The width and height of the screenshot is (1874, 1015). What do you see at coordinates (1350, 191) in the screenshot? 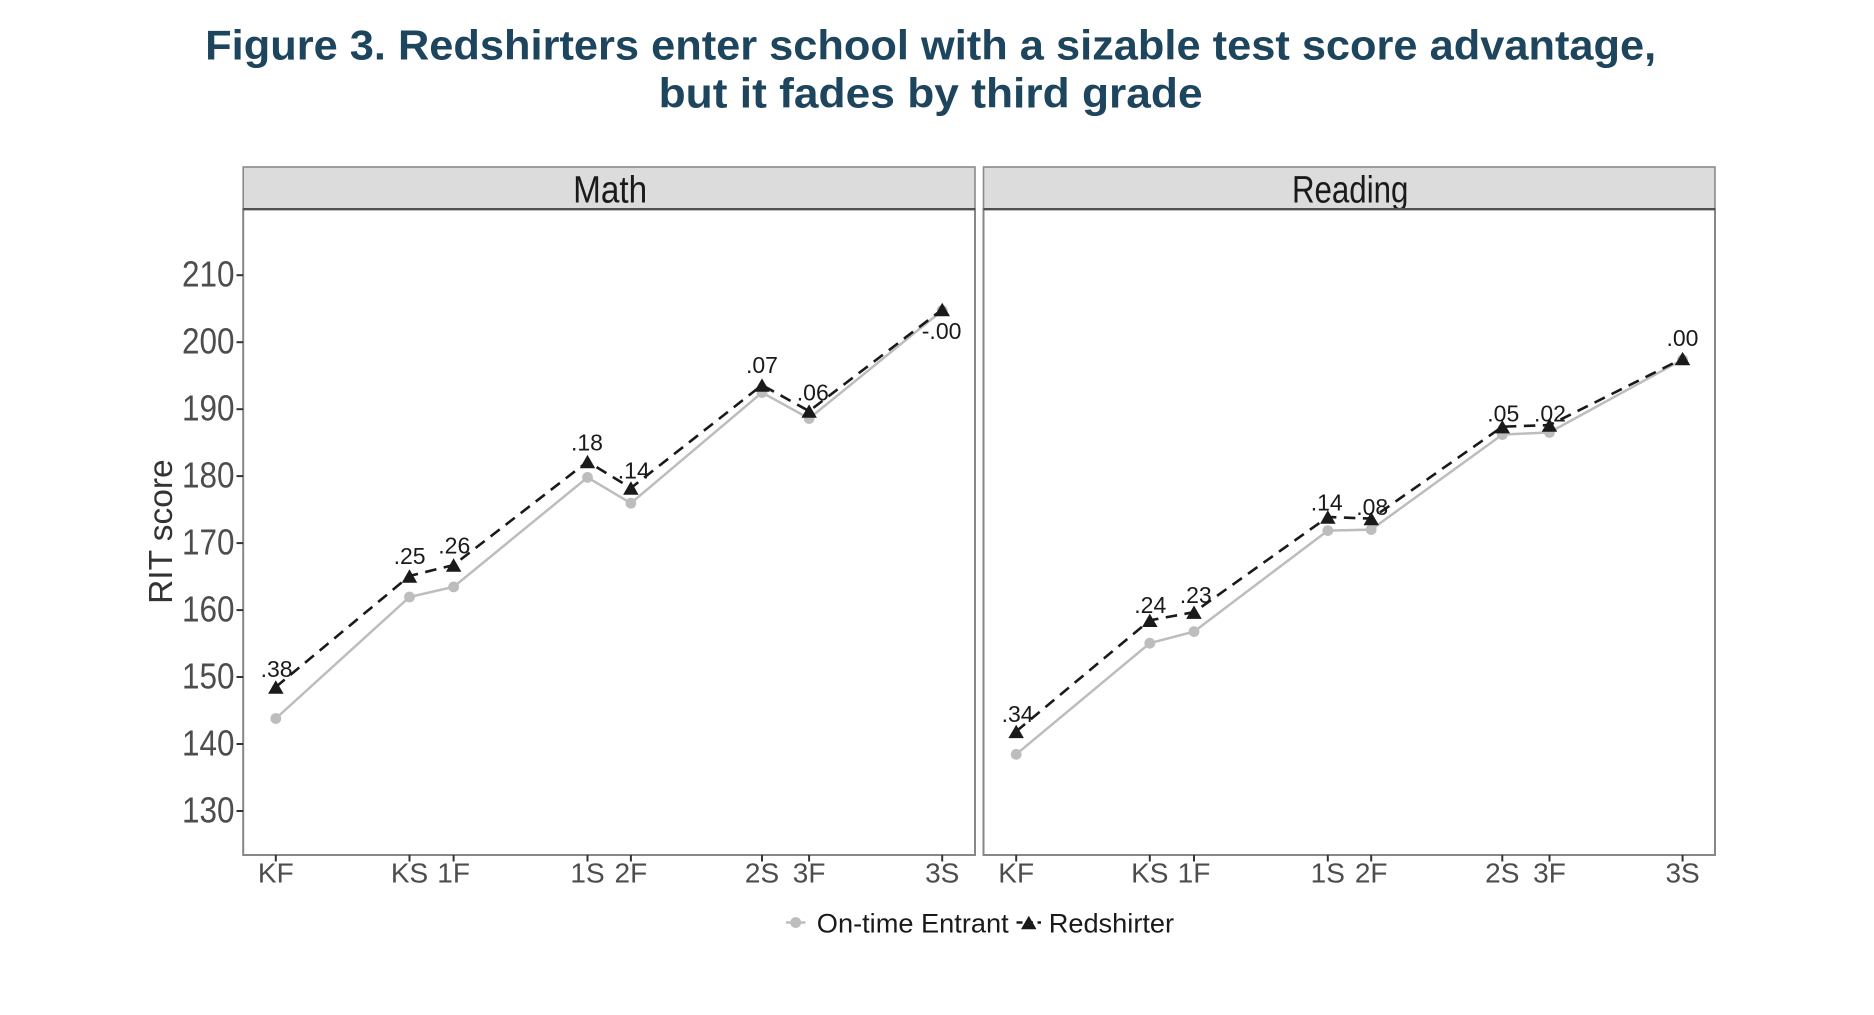
I see `svg-text: Reading` at bounding box center [1350, 191].